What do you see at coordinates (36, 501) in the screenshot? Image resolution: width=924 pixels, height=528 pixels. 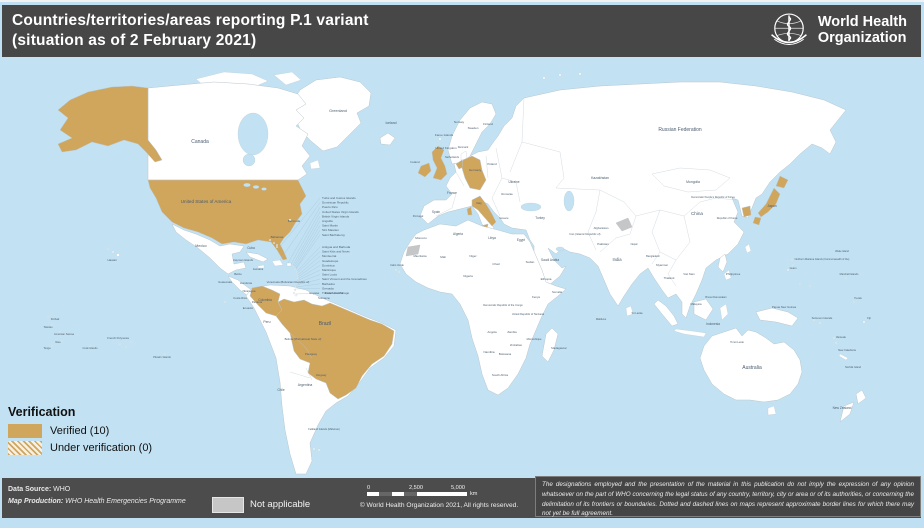 I see `map-production-label: Map Production:` at bounding box center [36, 501].